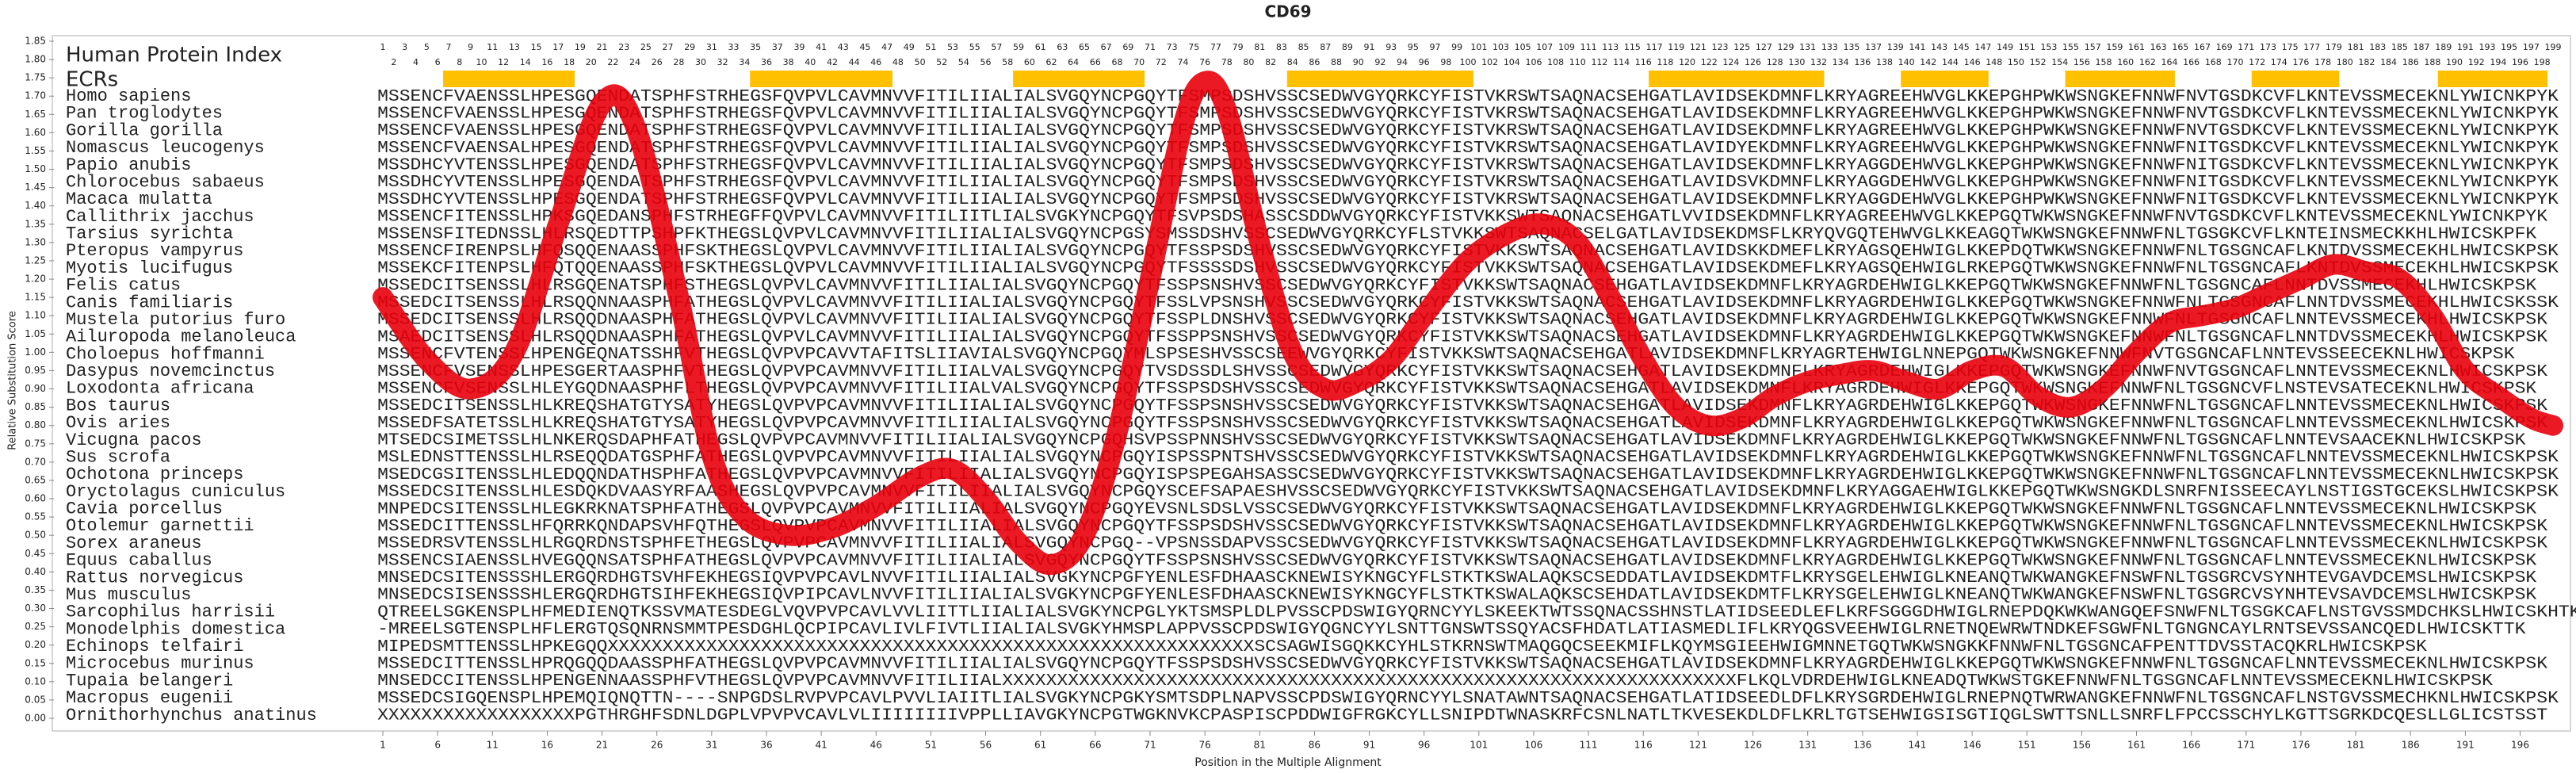  Describe the element at coordinates (2093, 47) in the screenshot. I see `protein-index-number: 157` at that location.